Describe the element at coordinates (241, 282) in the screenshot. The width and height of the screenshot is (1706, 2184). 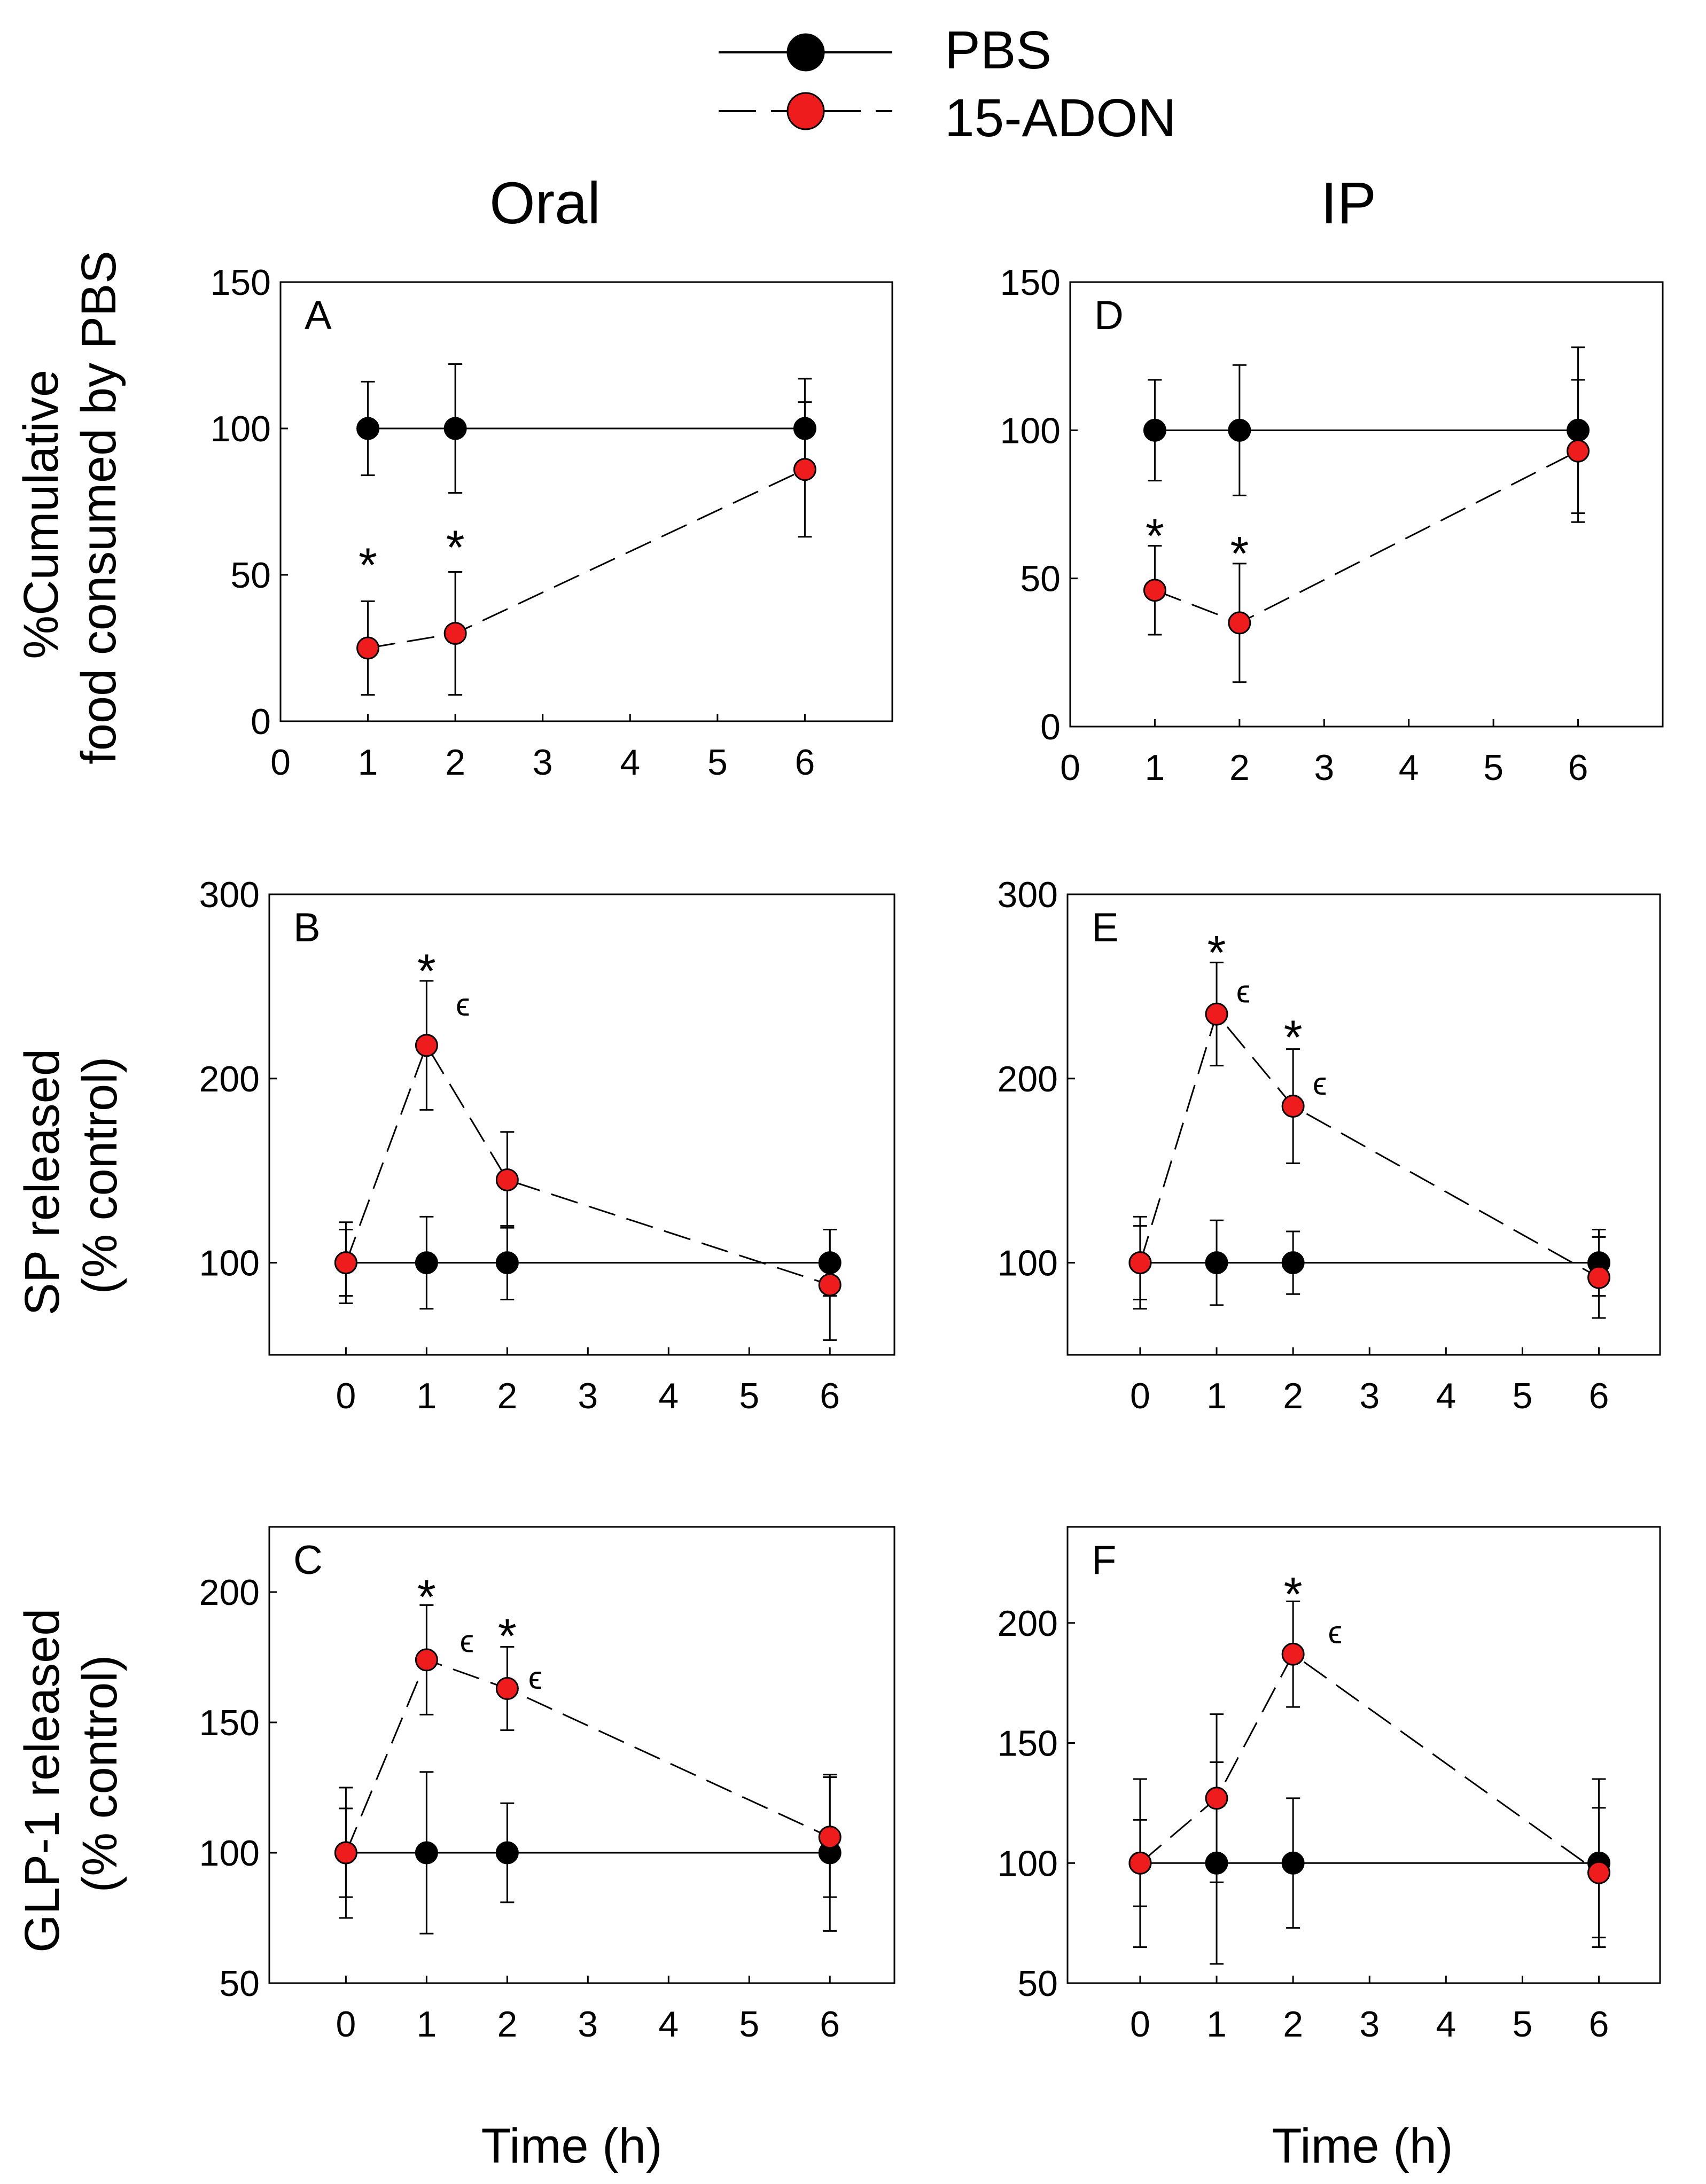
I see `panel-a-ytick-label: 150` at that location.